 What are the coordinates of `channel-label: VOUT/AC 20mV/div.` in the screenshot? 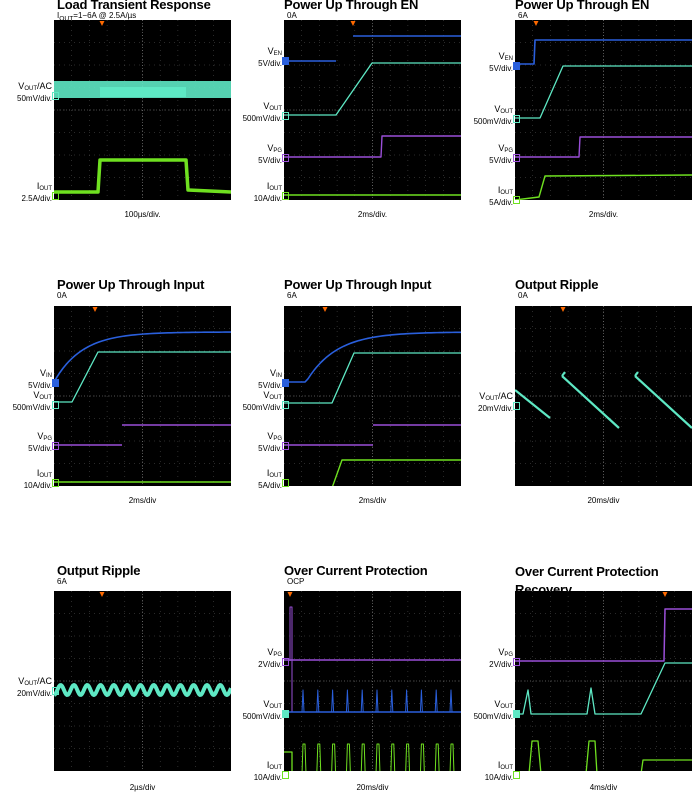 It's located at (487, 402).